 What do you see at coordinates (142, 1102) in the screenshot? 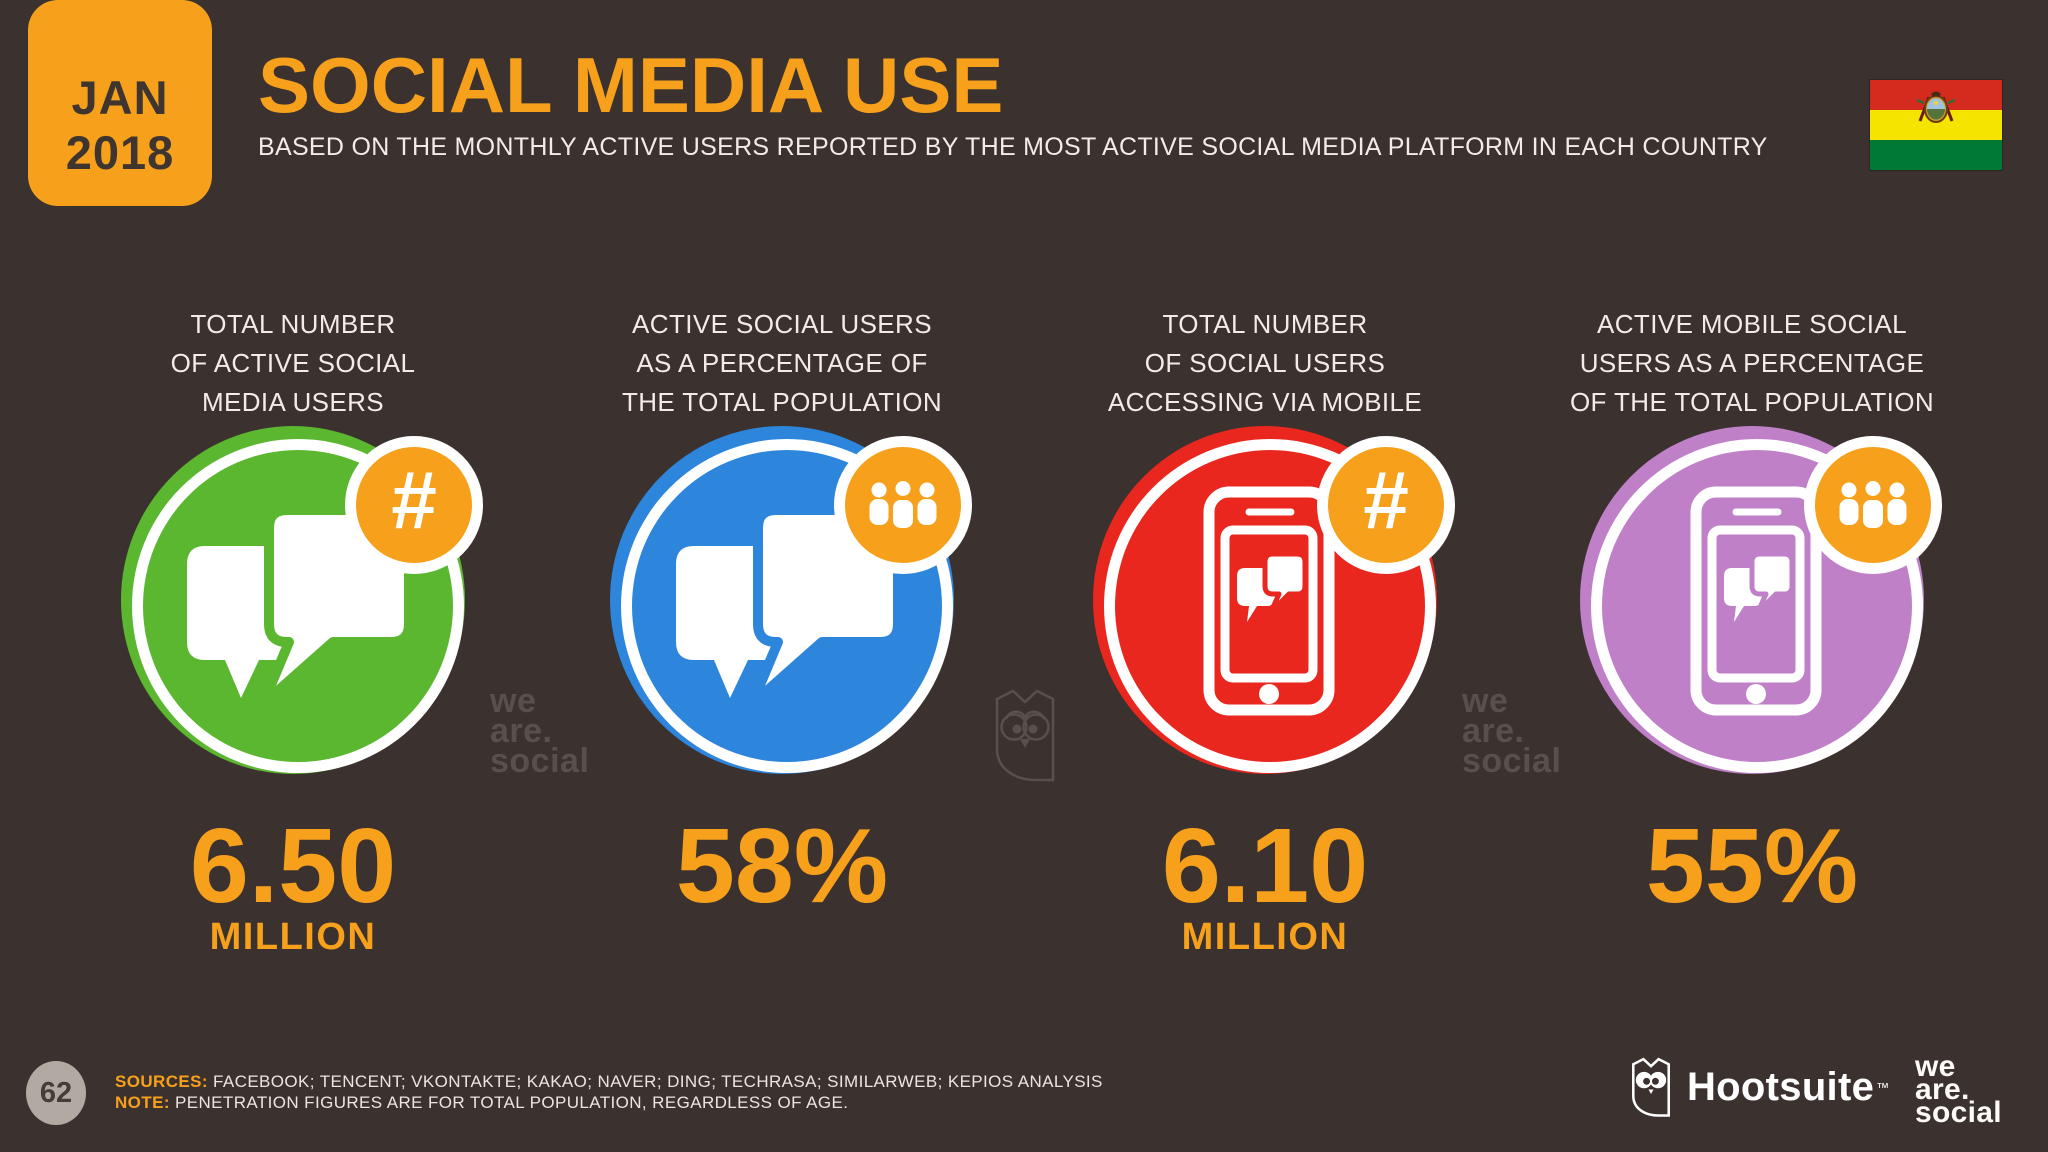
I see `note-label: NOTE:` at bounding box center [142, 1102].